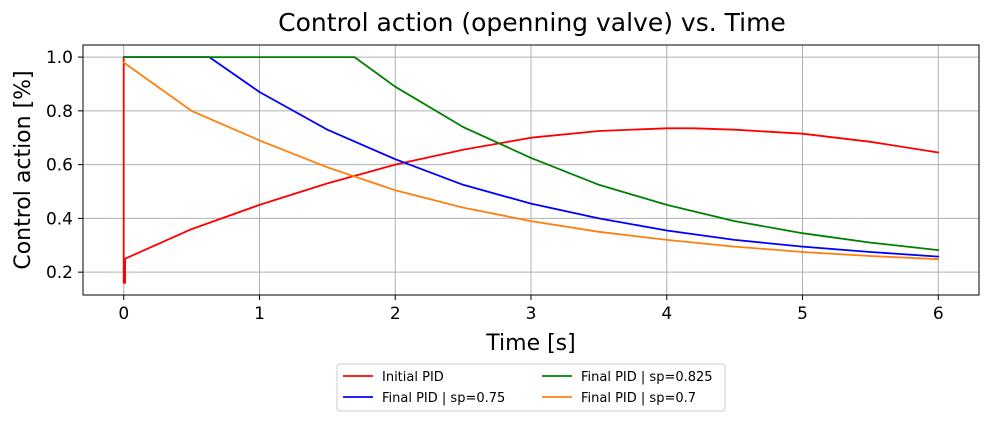  What do you see at coordinates (530, 343) in the screenshot?
I see `x-axis-label: Time [s]` at bounding box center [530, 343].